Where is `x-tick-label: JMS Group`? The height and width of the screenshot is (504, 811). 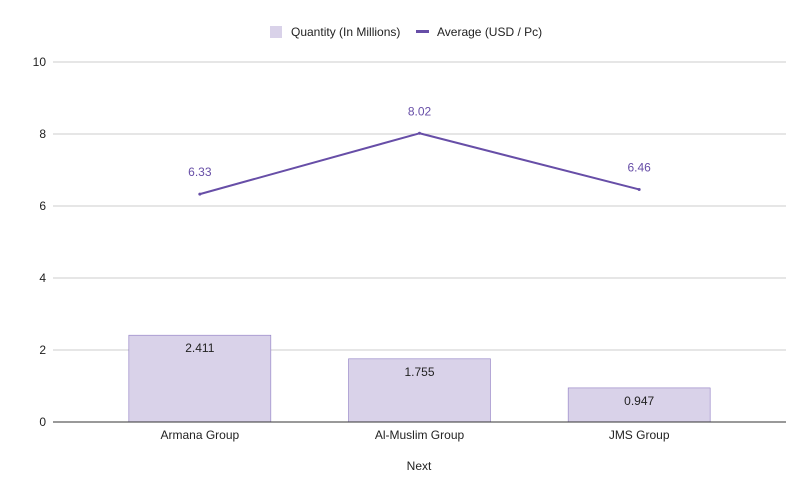 x-tick-label: JMS Group is located at coordinates (639, 435).